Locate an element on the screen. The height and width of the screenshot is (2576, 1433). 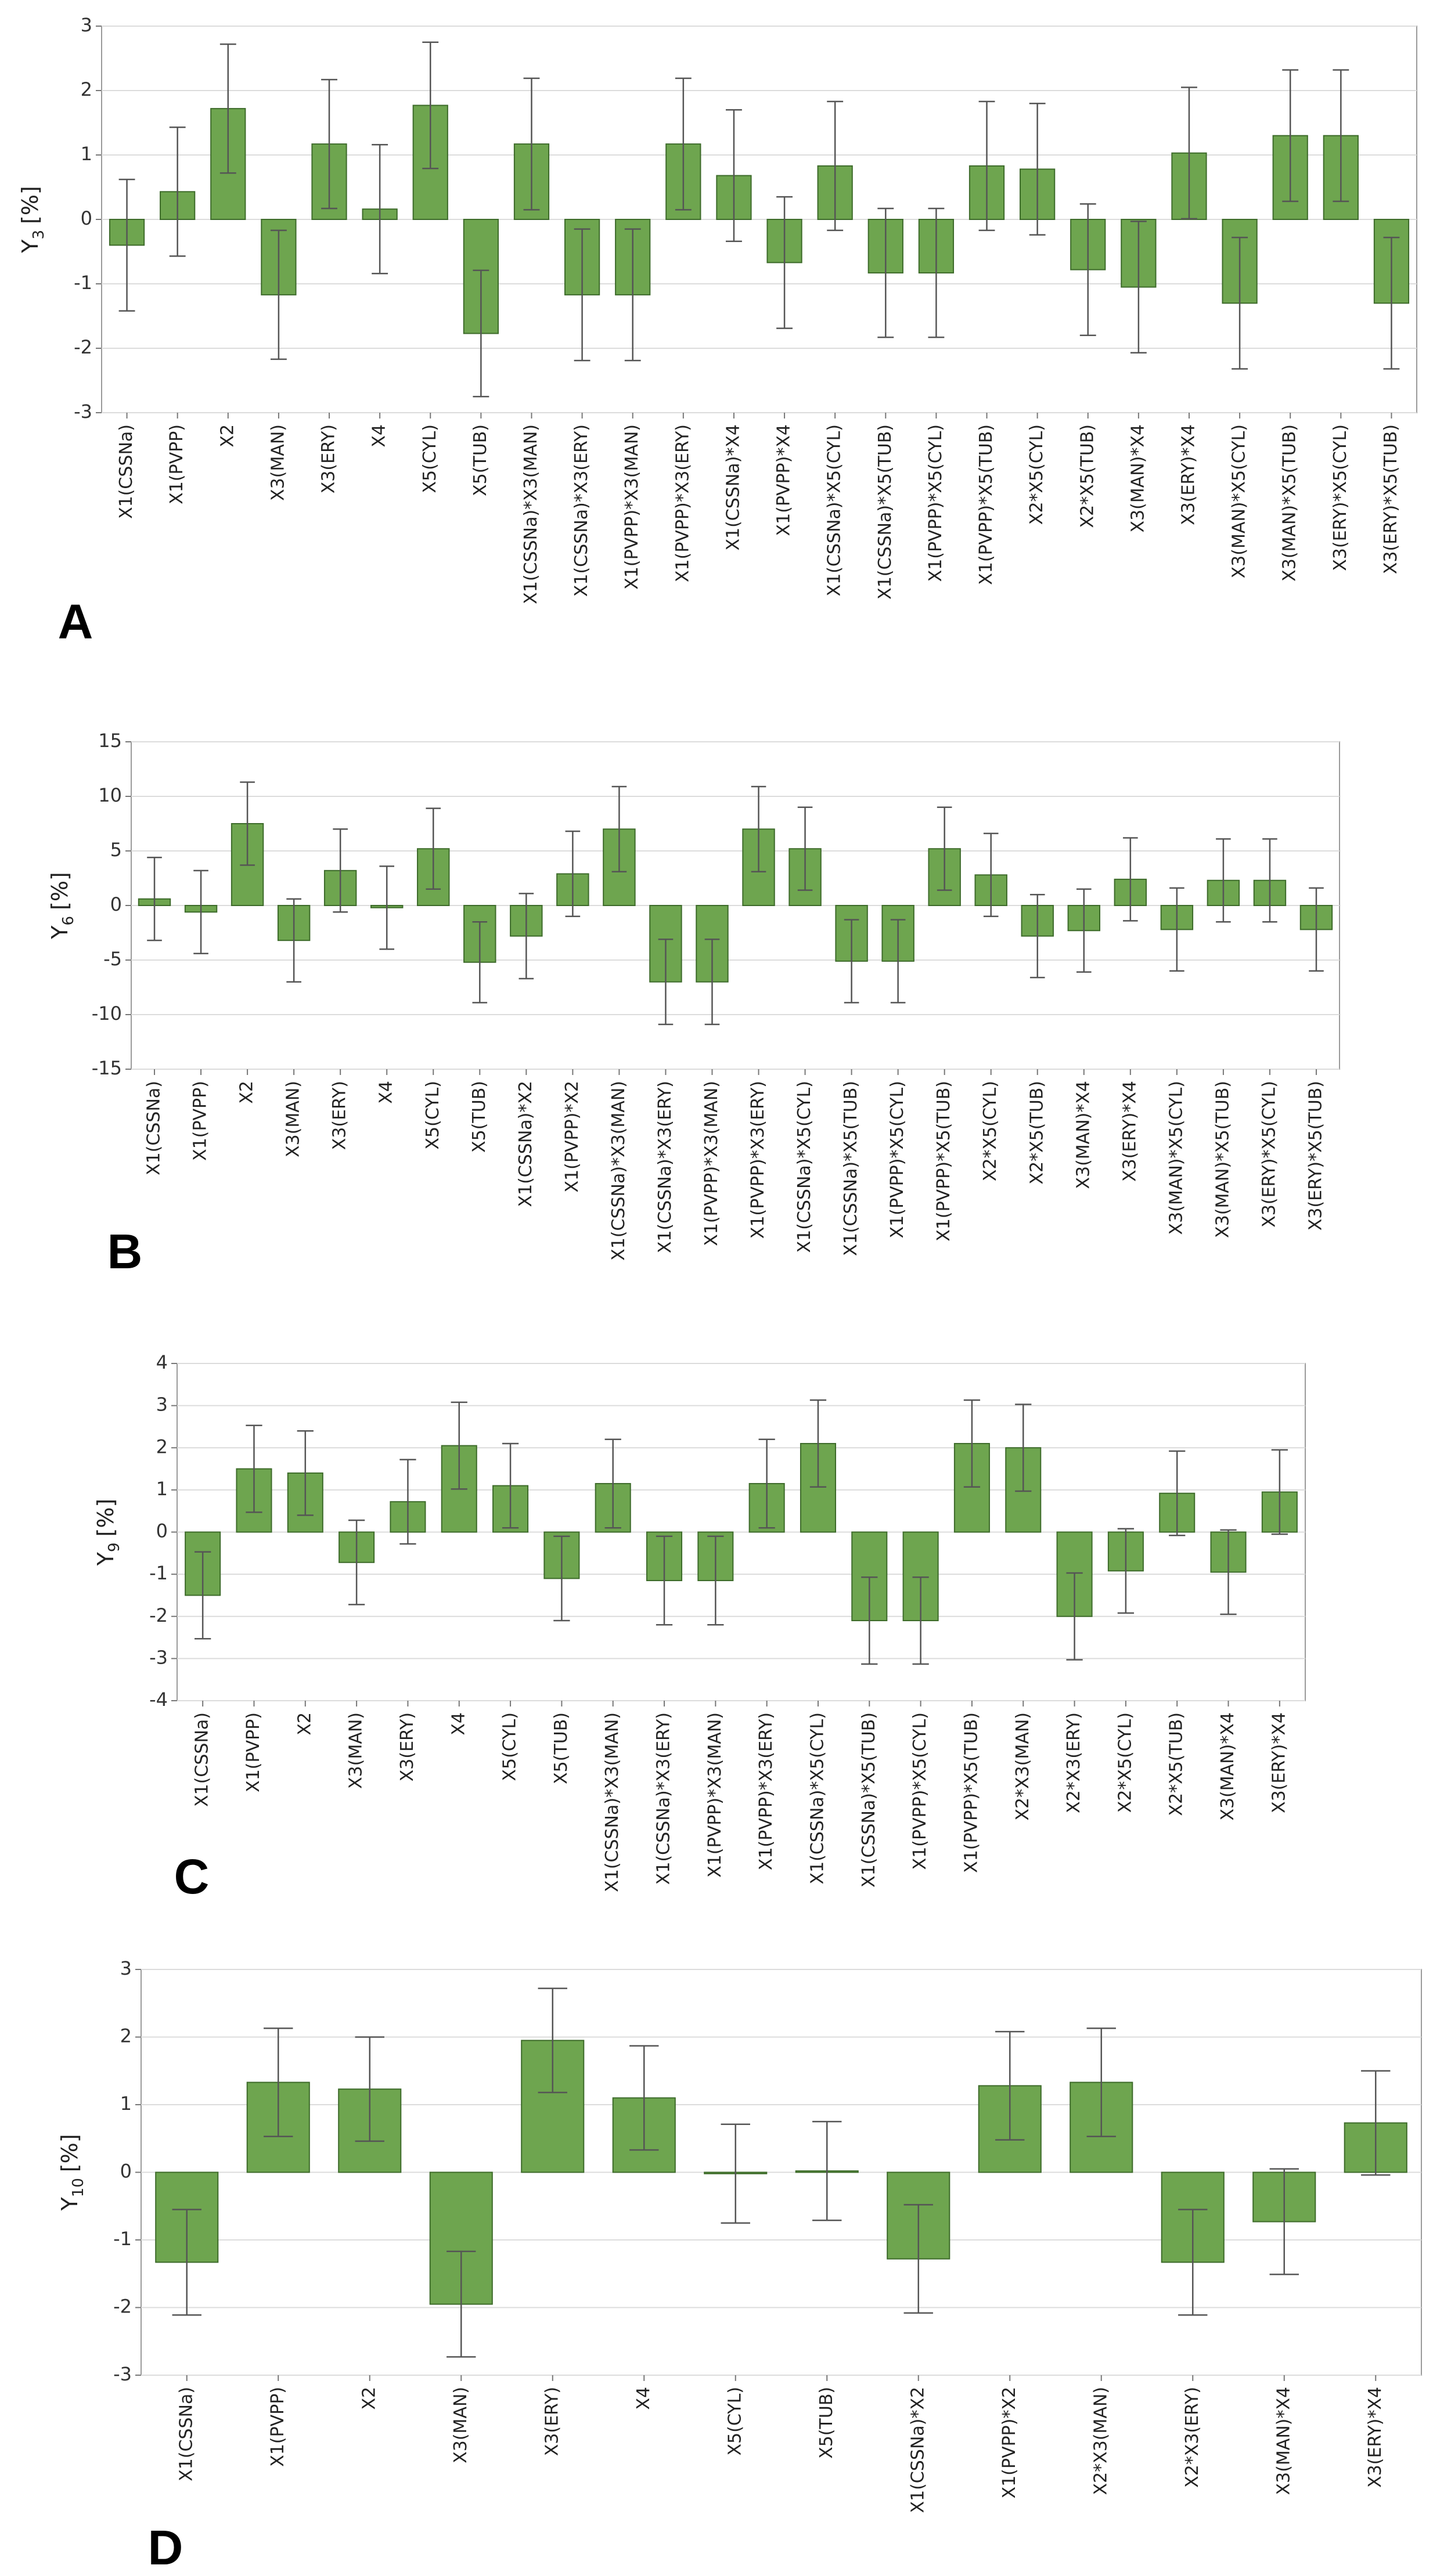
x-tick-label: X3(ERY)*X5(CYL) is located at coordinates (1269, 1154).